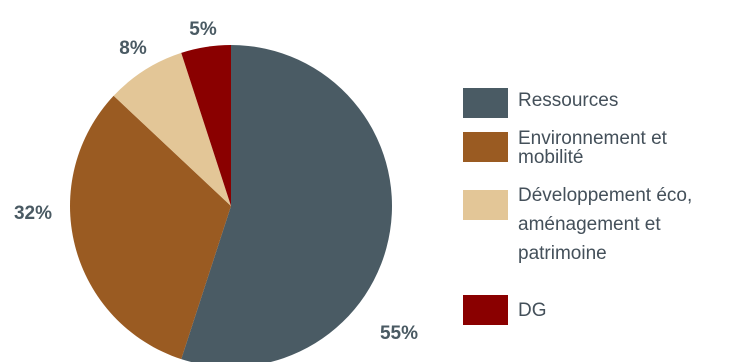 The image size is (735, 362). I want to click on legend-swatch-environnement, so click(485, 147).